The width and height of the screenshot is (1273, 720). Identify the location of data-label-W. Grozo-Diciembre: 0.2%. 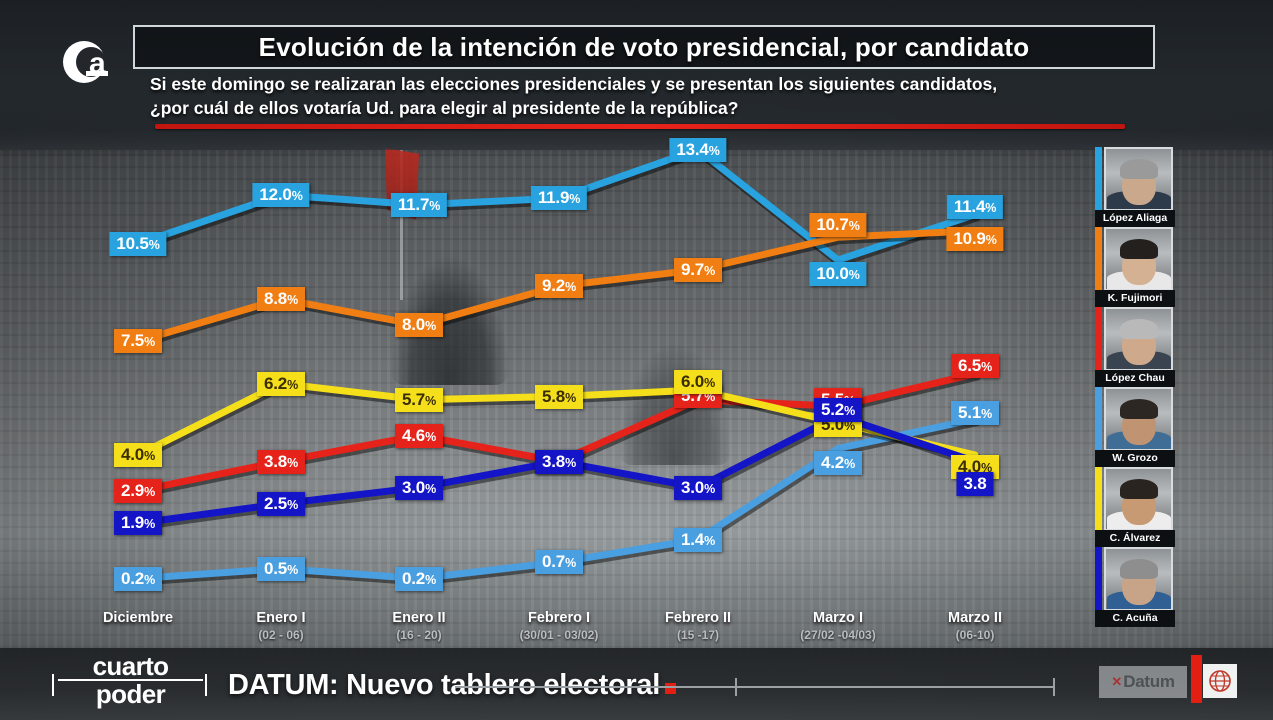
(138, 578).